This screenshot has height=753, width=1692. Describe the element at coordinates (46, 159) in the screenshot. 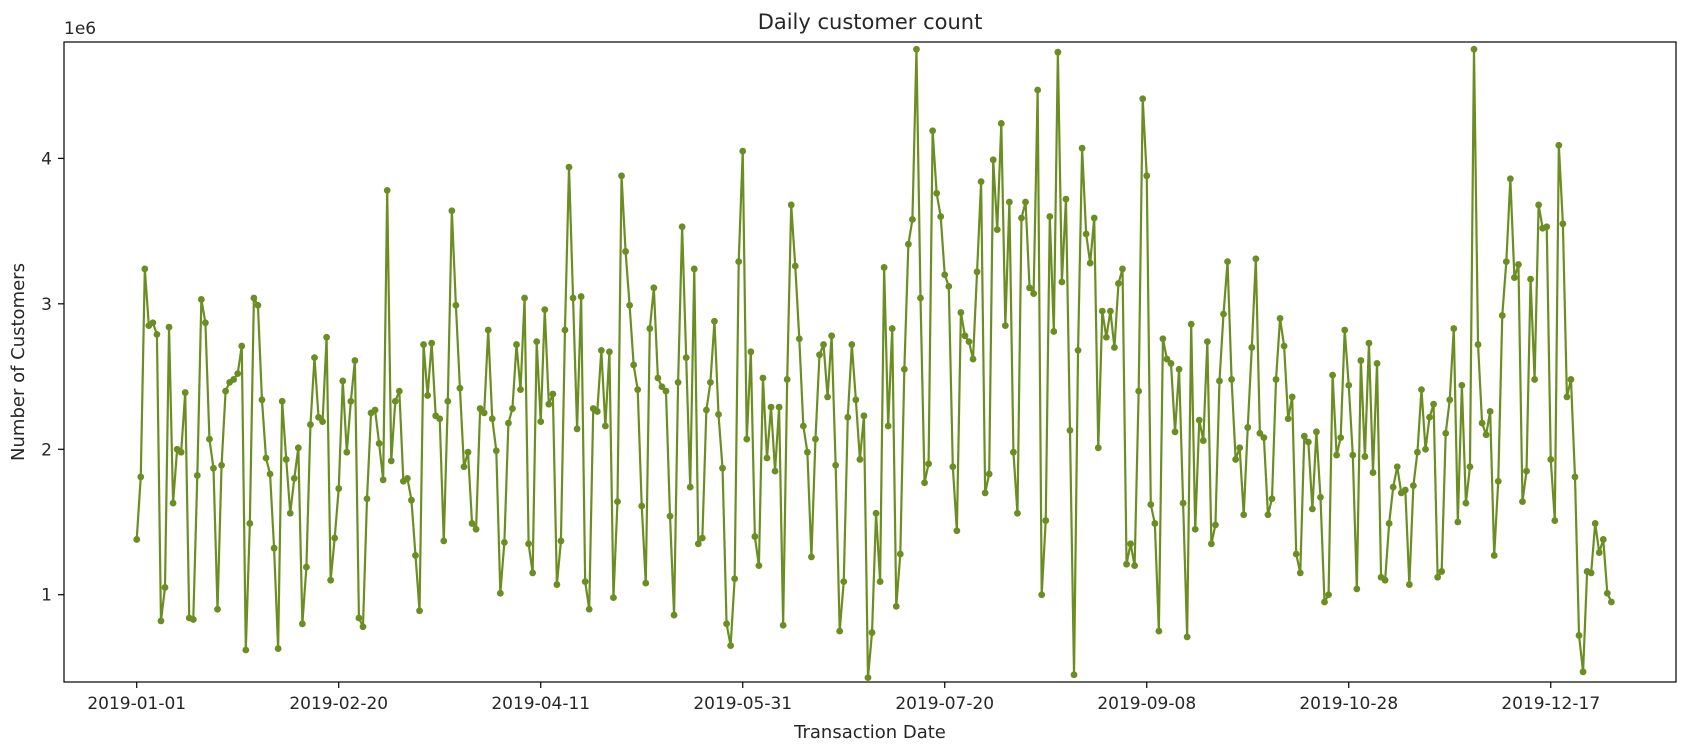

I see `y-tick-label: 4` at that location.